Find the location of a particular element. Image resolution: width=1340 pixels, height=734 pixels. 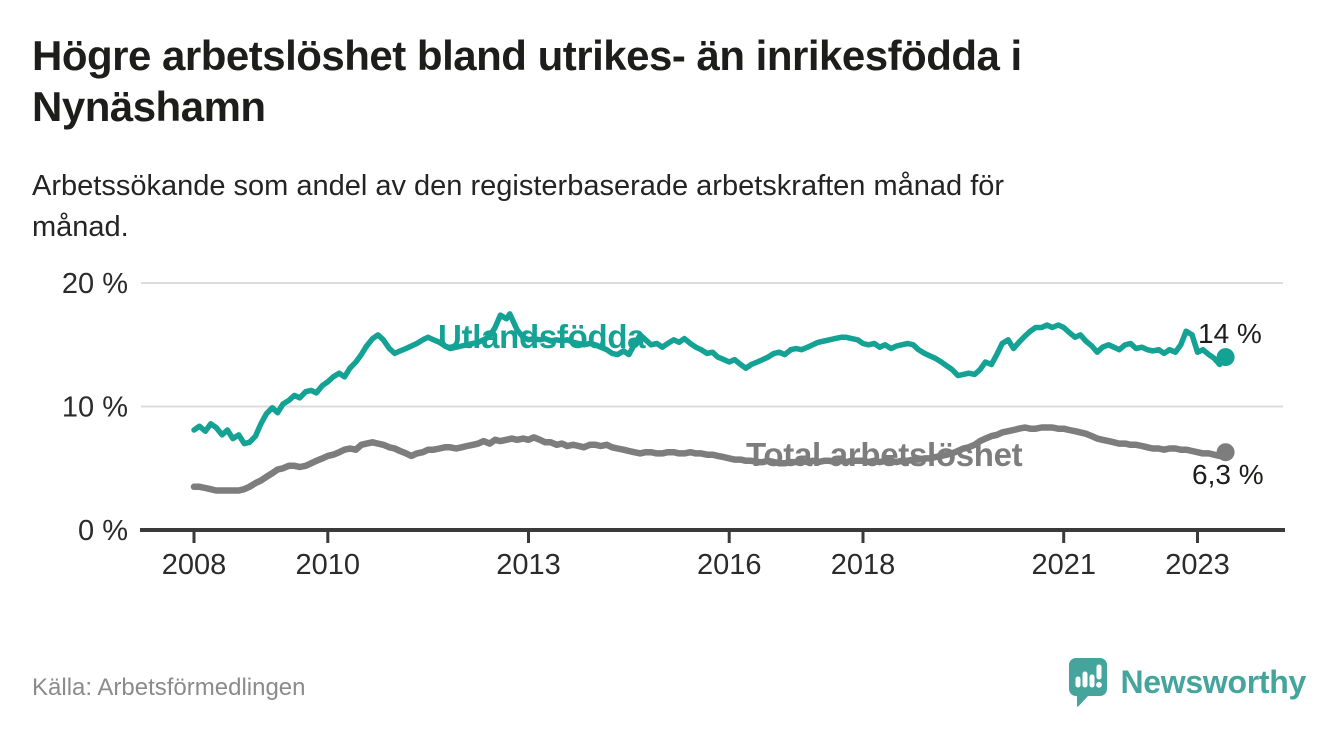

x-axis-tick-label: 2021 is located at coordinates (1063, 565).